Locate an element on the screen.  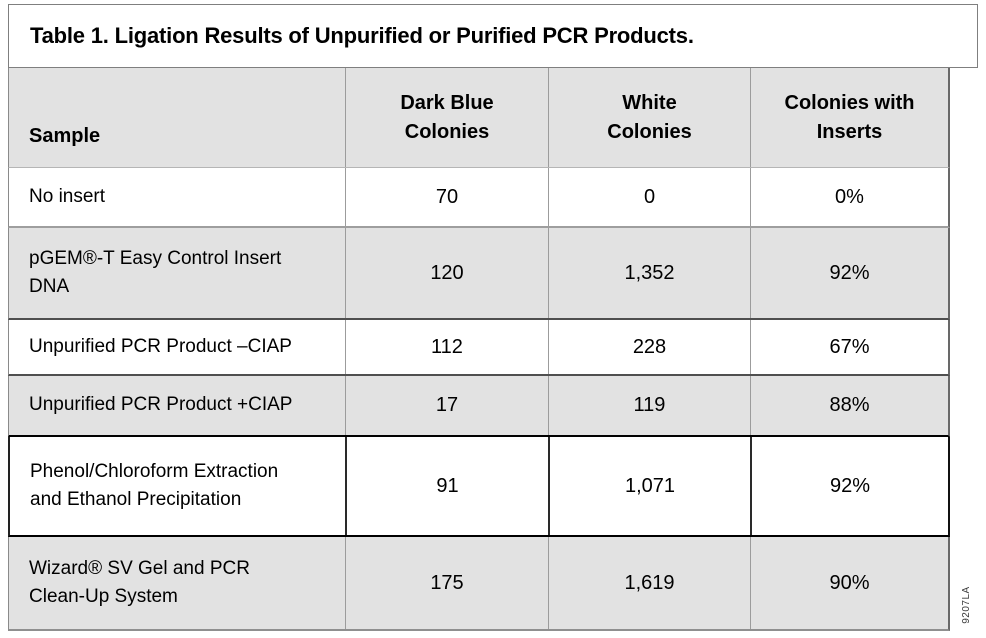
cell-sample: Unpurified PCR Product +CIAP is located at coordinates (177, 405).